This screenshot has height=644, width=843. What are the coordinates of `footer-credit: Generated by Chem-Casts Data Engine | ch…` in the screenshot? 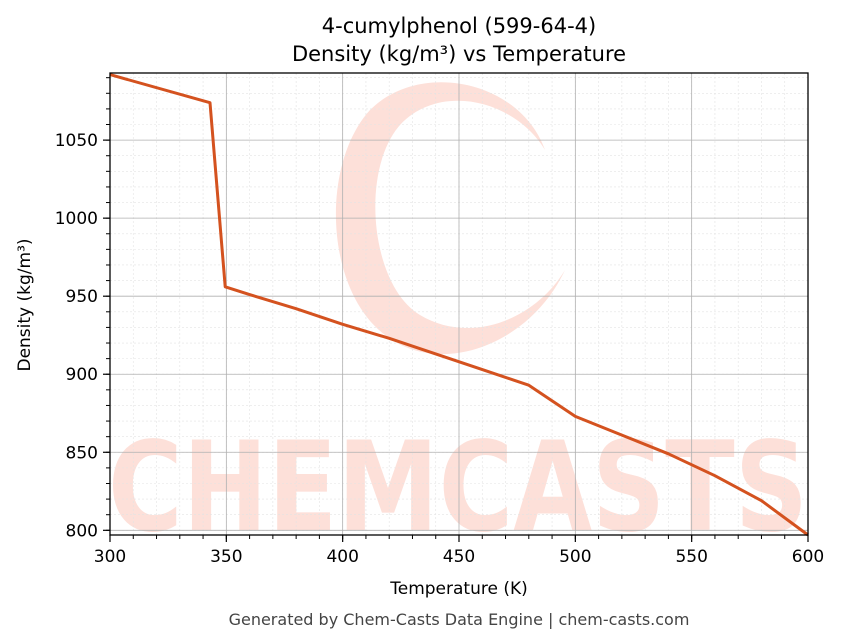 It's located at (459, 619).